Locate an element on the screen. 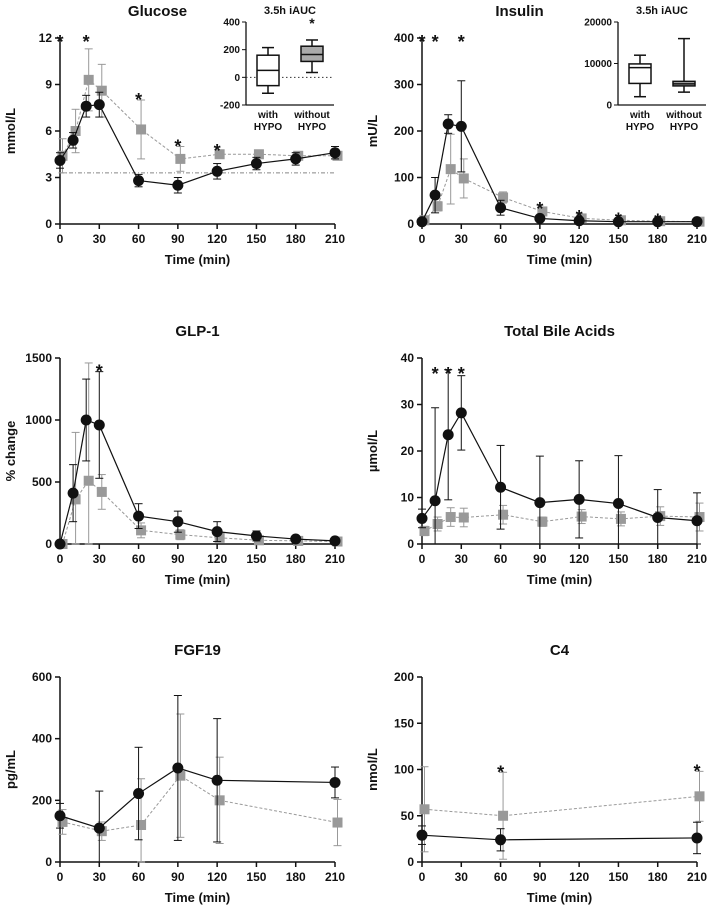 The width and height of the screenshot is (708, 915). inset-y-tick-label: 20000 is located at coordinates (598, 23).